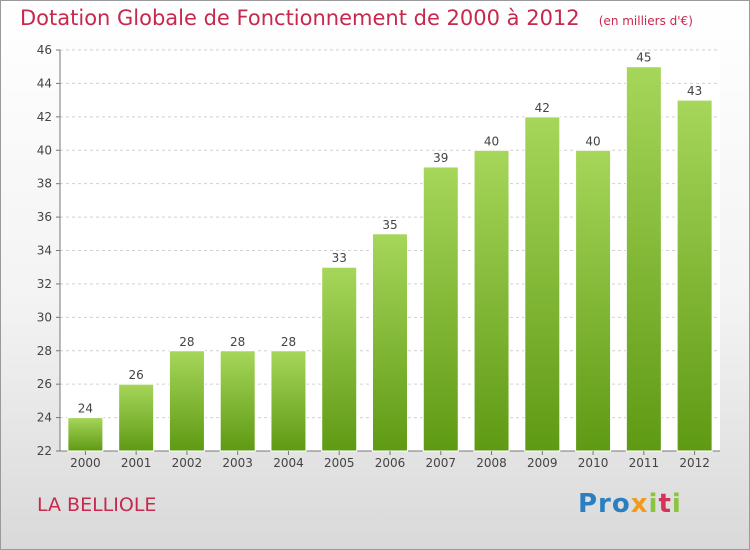 The height and width of the screenshot is (550, 750). What do you see at coordinates (136, 375) in the screenshot?
I see `data-label: 26` at bounding box center [136, 375].